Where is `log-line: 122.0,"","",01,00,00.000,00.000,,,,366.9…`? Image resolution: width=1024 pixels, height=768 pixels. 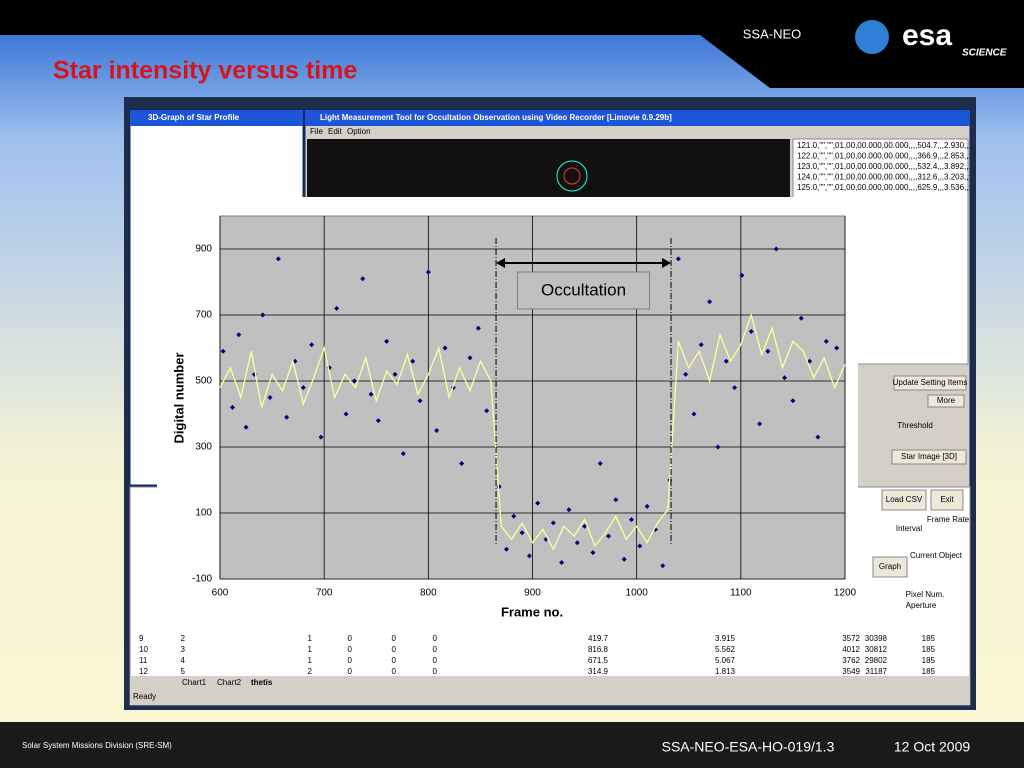 log-line: 122.0,"","",01,00,00.000,00.000,,,,366.9… is located at coordinates (884, 156).